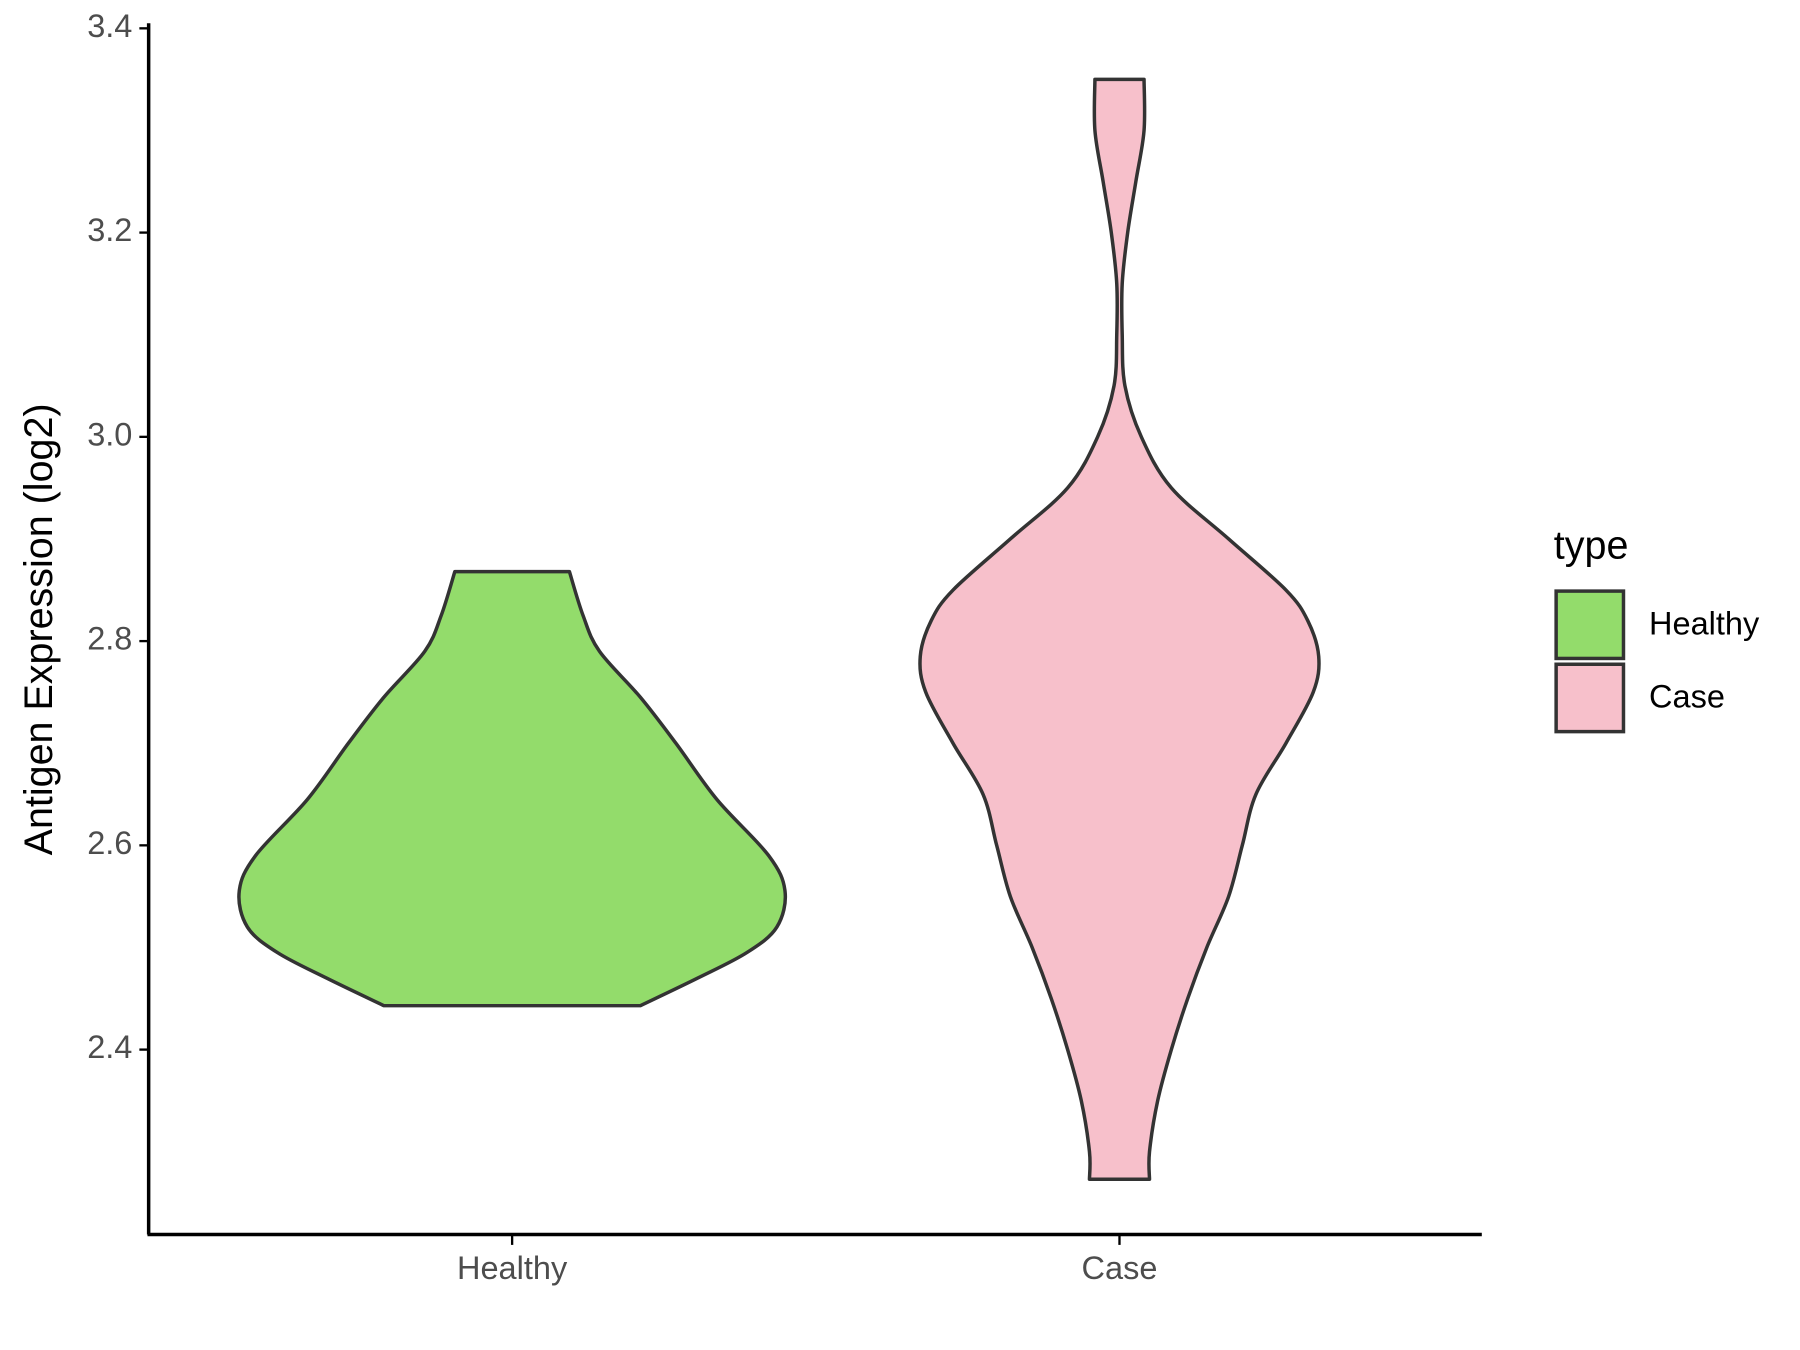 The image size is (1800, 1350). Describe the element at coordinates (39, 629) in the screenshot. I see `y-axis-title: Antigen Expression (log2)` at that location.